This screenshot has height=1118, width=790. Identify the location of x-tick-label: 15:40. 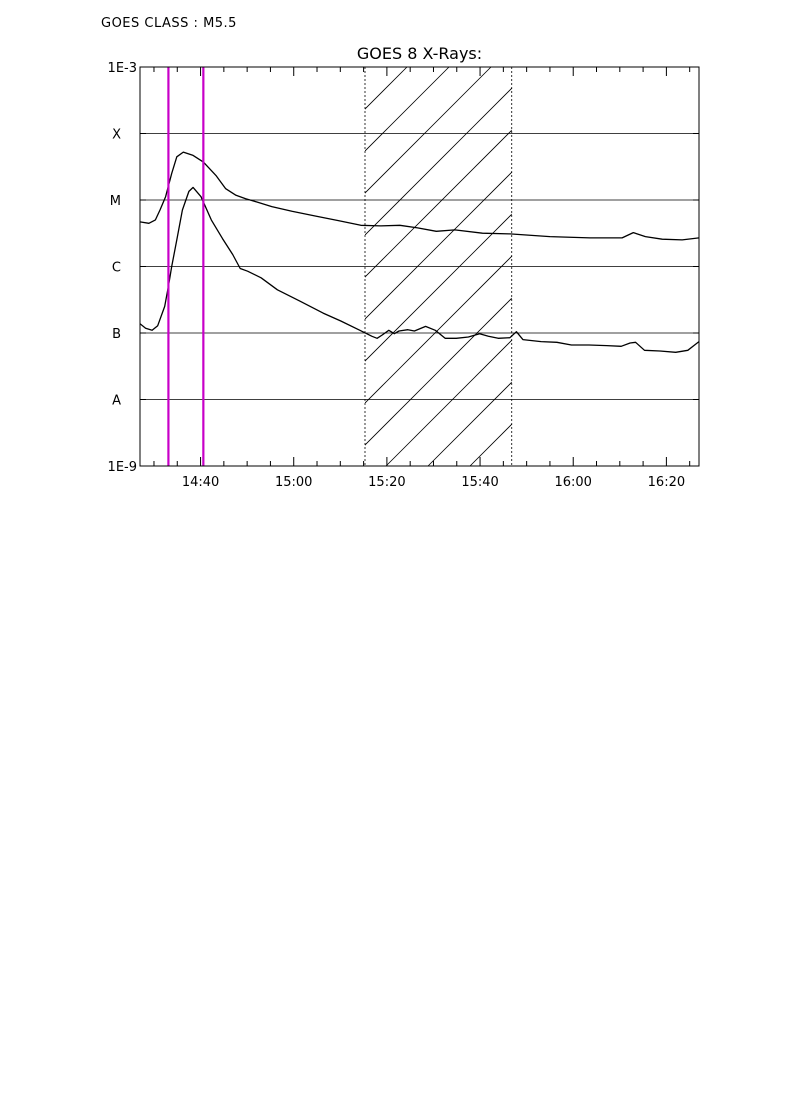
(479, 482).